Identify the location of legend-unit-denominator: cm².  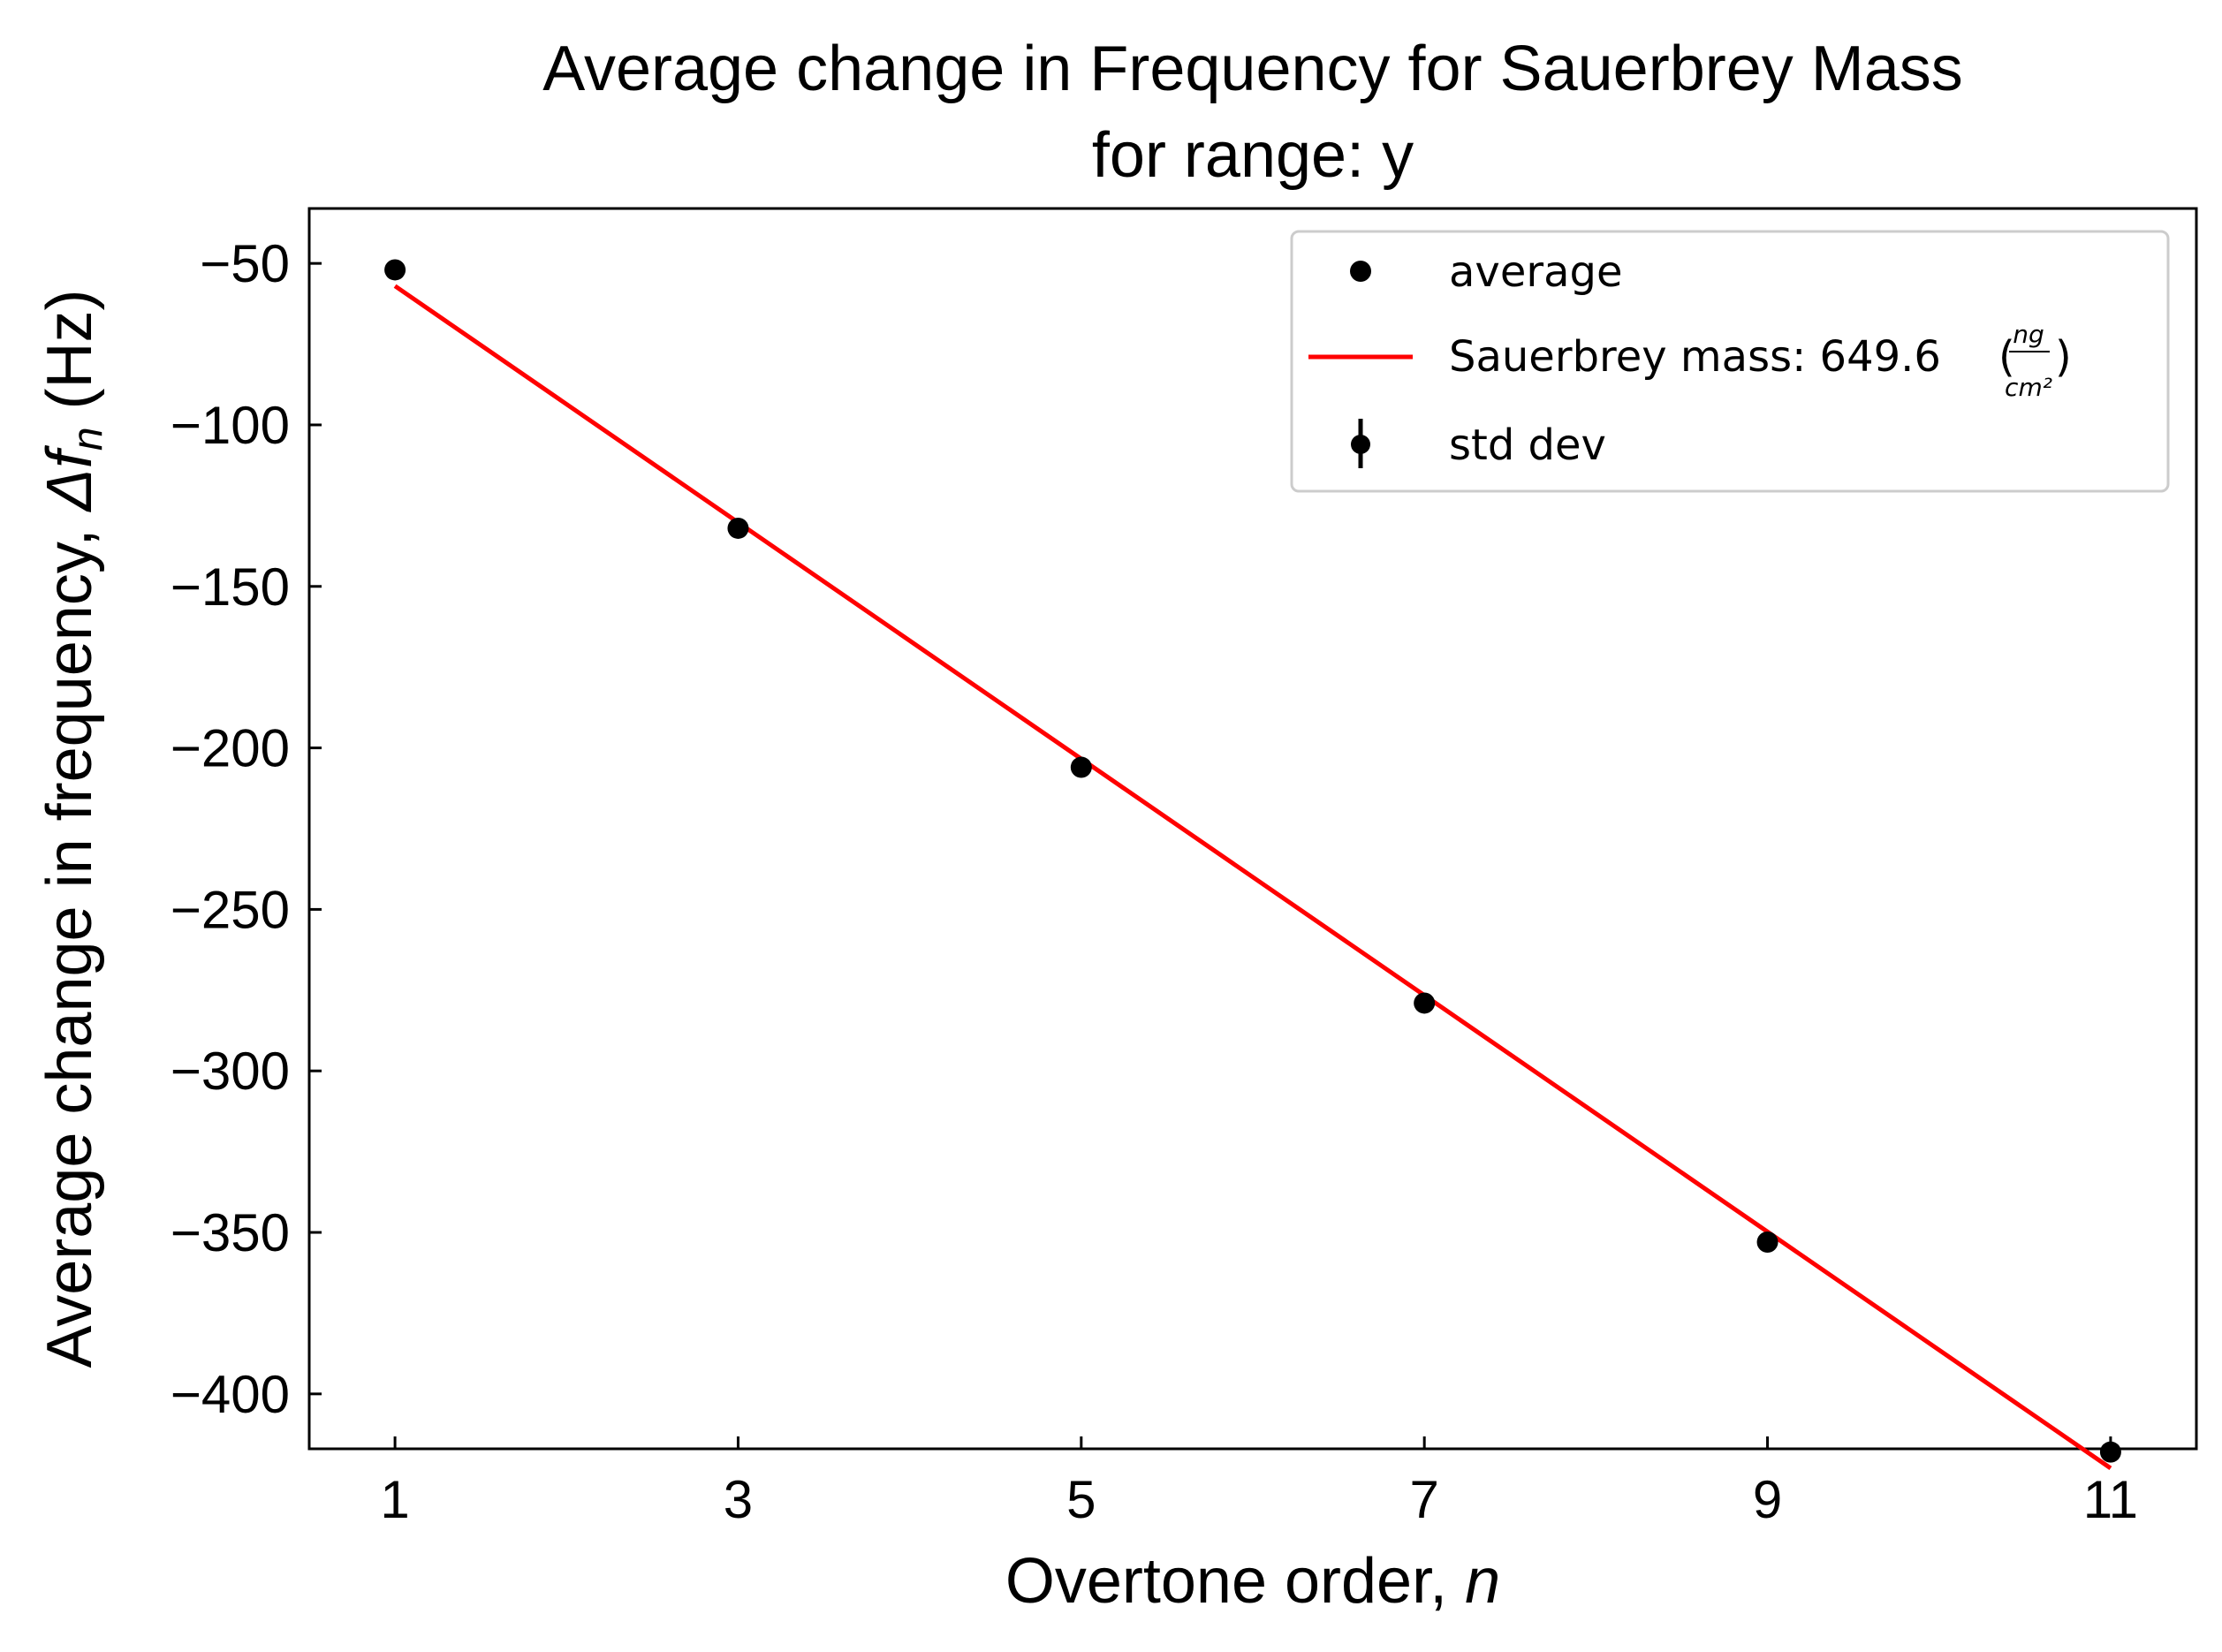
(2029, 387).